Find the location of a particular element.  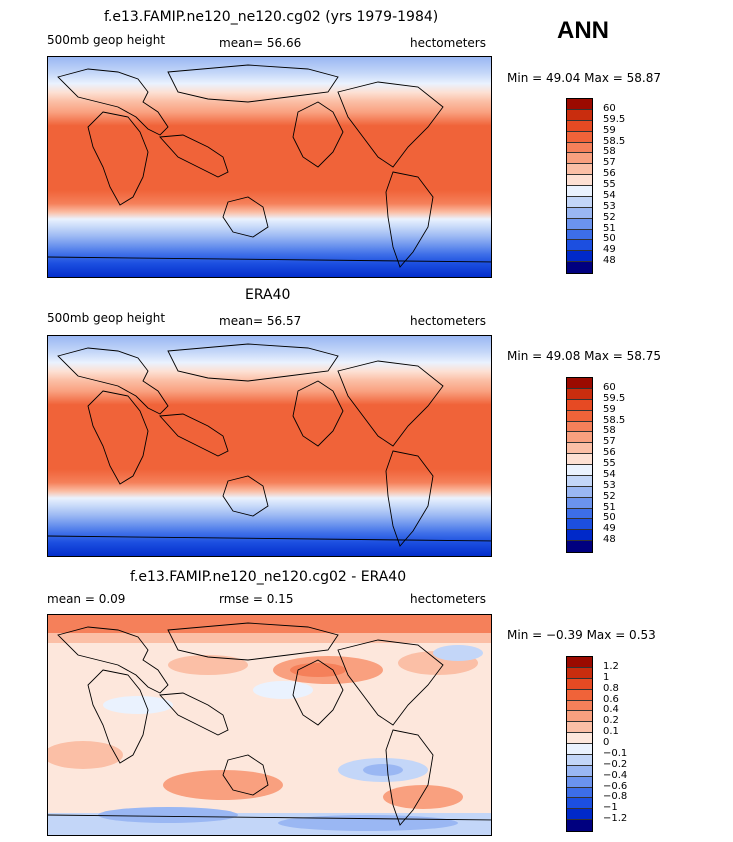

colorbar-tick-label: 0.4 is located at coordinates (611, 710).